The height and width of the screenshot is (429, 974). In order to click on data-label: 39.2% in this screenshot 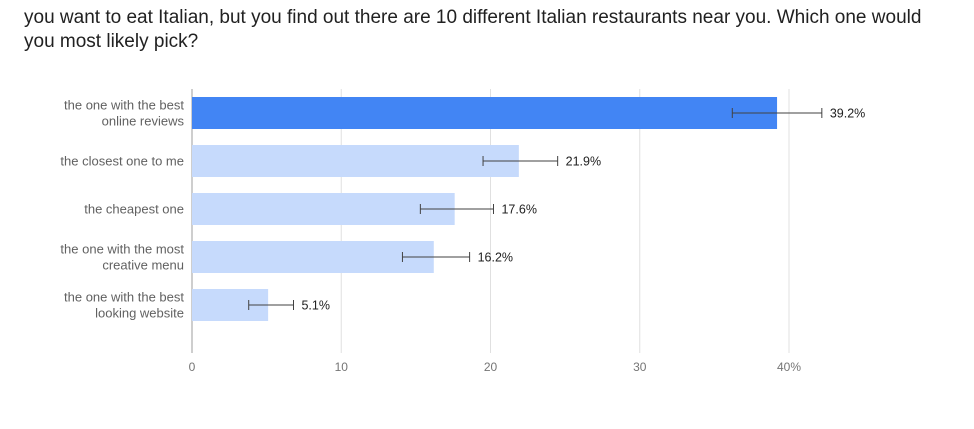, I will do `click(847, 114)`.